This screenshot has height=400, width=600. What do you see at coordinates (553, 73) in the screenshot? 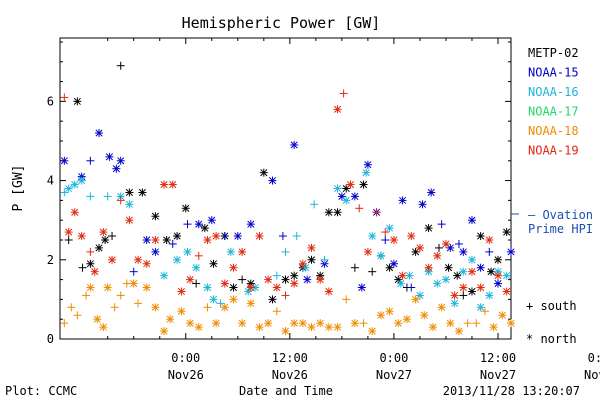
I see `legend-item-noaa-15: NOAA-15` at bounding box center [553, 73].